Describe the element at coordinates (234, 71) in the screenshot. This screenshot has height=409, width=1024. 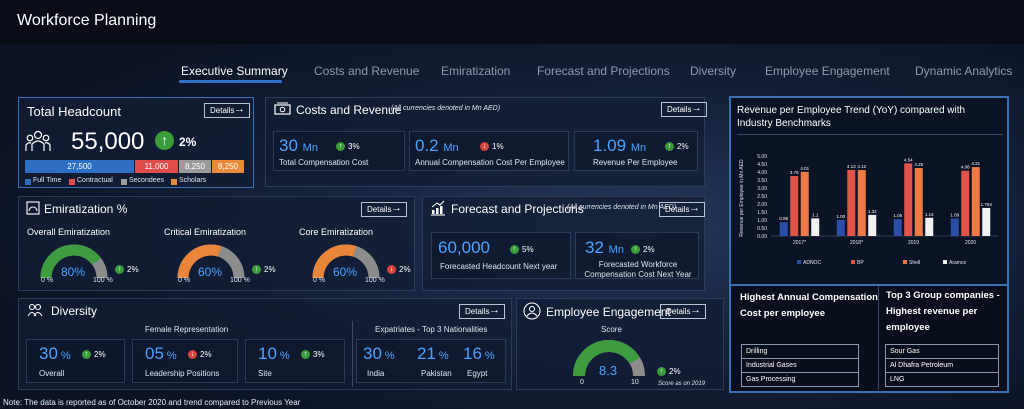
I see `tab-executive-summary: Executive Summary` at that location.